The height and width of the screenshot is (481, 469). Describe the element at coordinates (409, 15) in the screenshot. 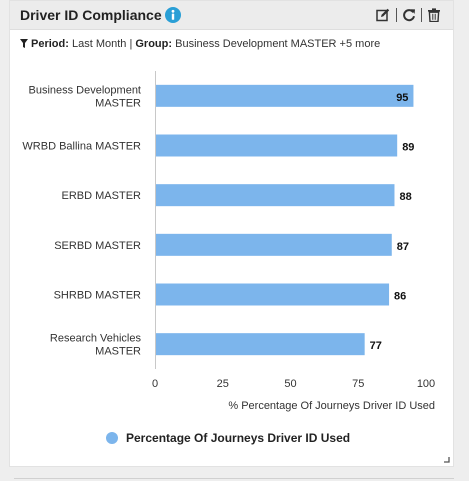

I see `refresh-icon` at that location.